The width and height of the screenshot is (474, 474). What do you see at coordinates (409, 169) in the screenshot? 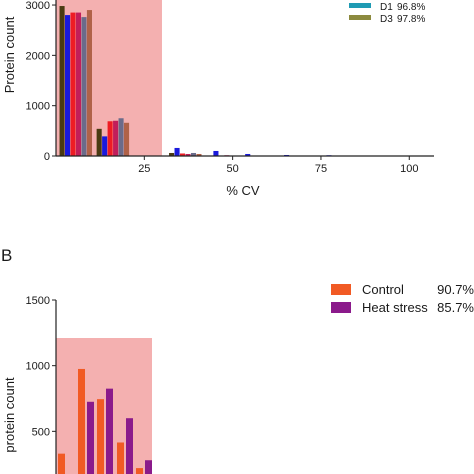
I see `x-tick-label: 100` at bounding box center [409, 169].